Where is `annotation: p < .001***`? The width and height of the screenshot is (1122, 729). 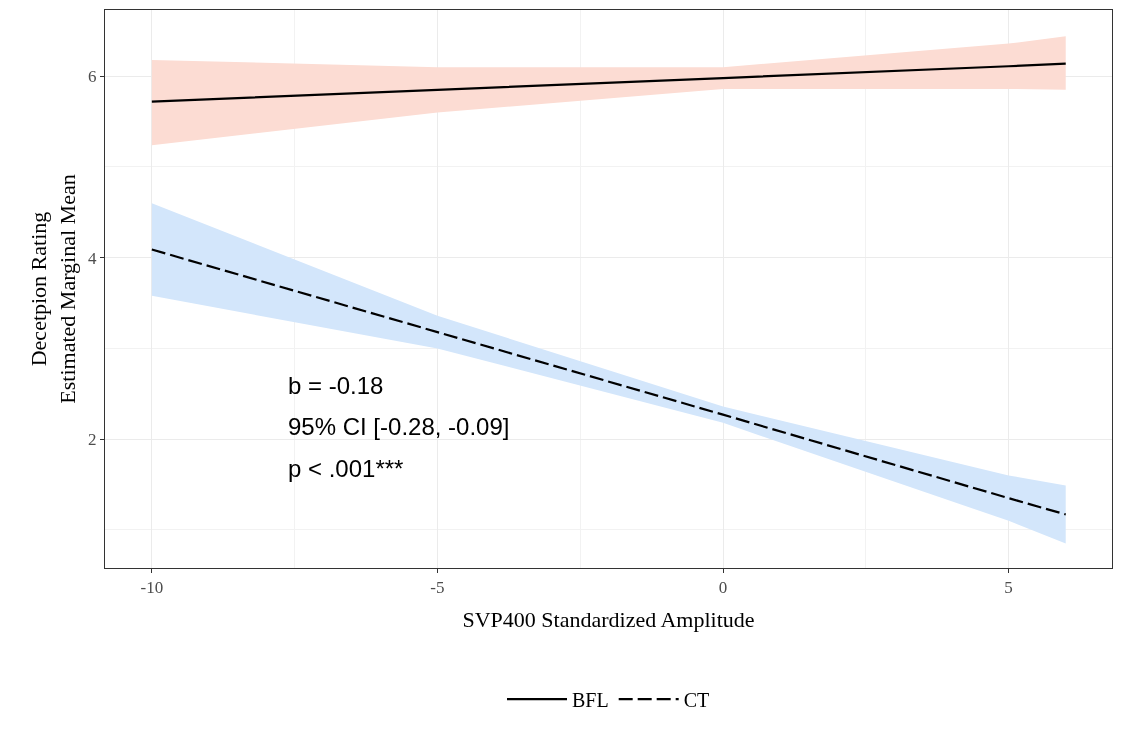
annotation: p < .001*** is located at coordinates (346, 468).